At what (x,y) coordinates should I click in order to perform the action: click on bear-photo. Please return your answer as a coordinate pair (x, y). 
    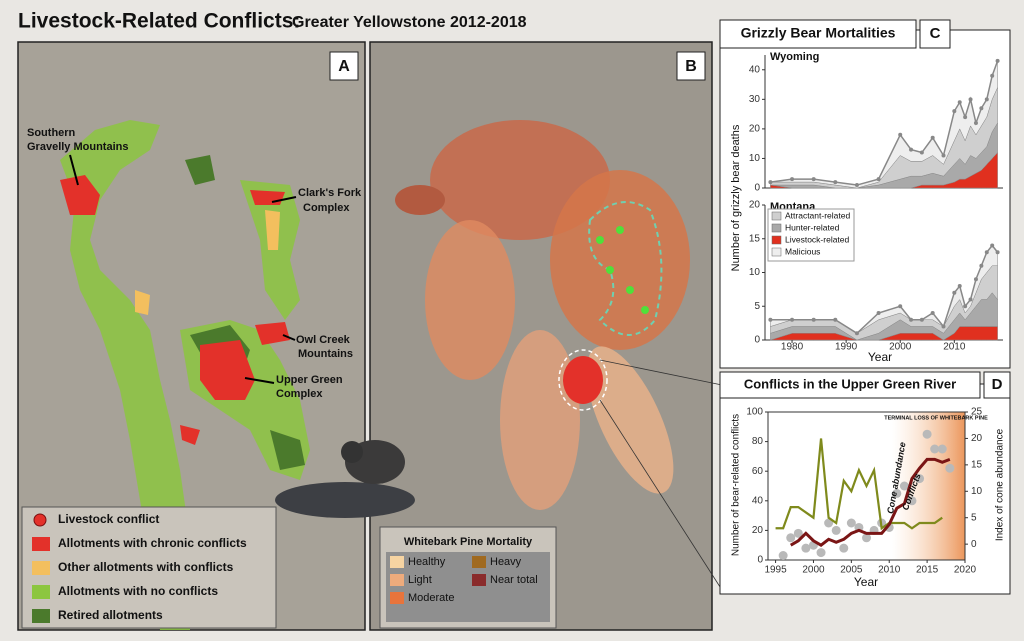
    Looking at the image, I should click on (345, 479).